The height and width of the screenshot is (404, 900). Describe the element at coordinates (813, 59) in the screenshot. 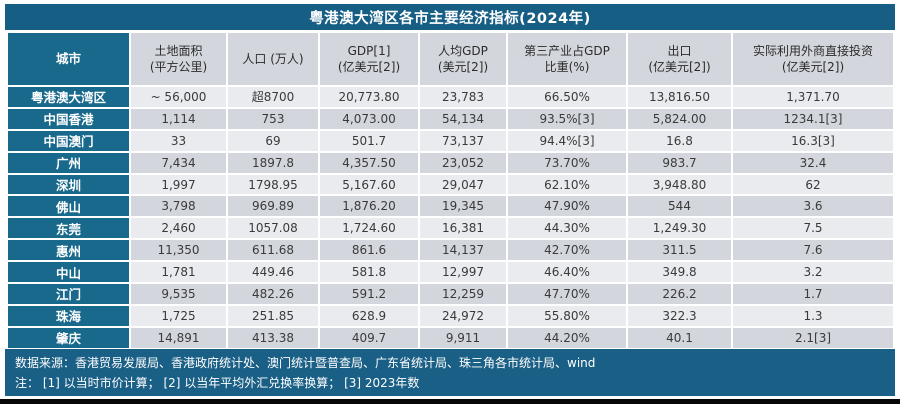

I see `col-header-fdi: 实际利用外商直接投资 (亿美元[2])` at that location.